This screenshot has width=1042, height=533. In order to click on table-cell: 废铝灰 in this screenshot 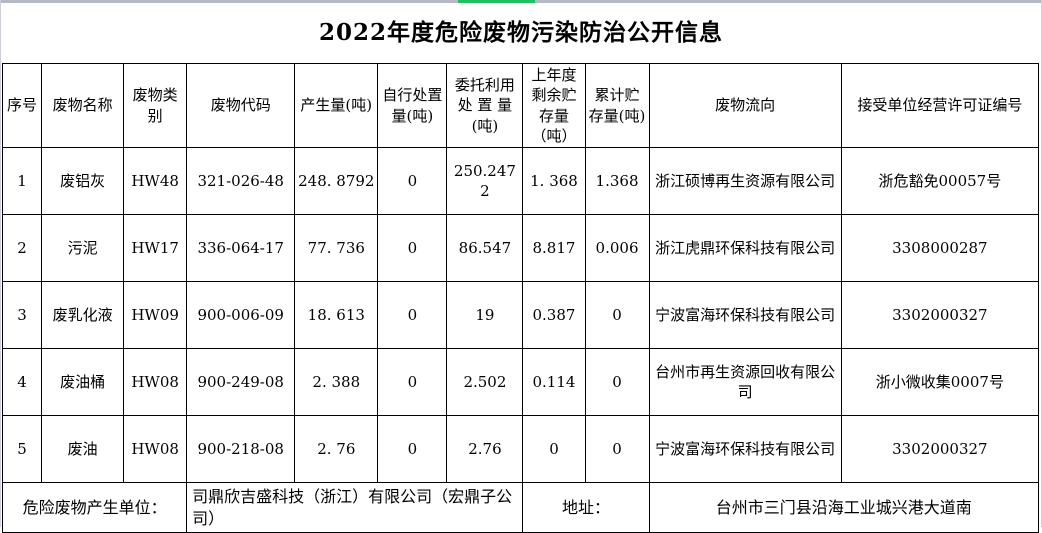, I will do `click(83, 181)`.